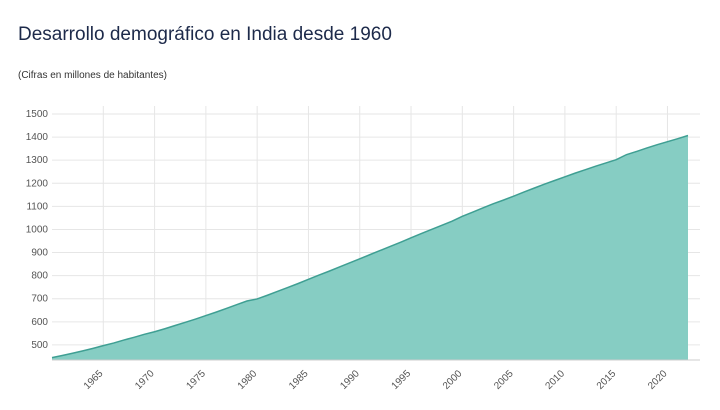 This screenshot has height=410, width=720. I want to click on x-tick-label: 1980, so click(248, 380).